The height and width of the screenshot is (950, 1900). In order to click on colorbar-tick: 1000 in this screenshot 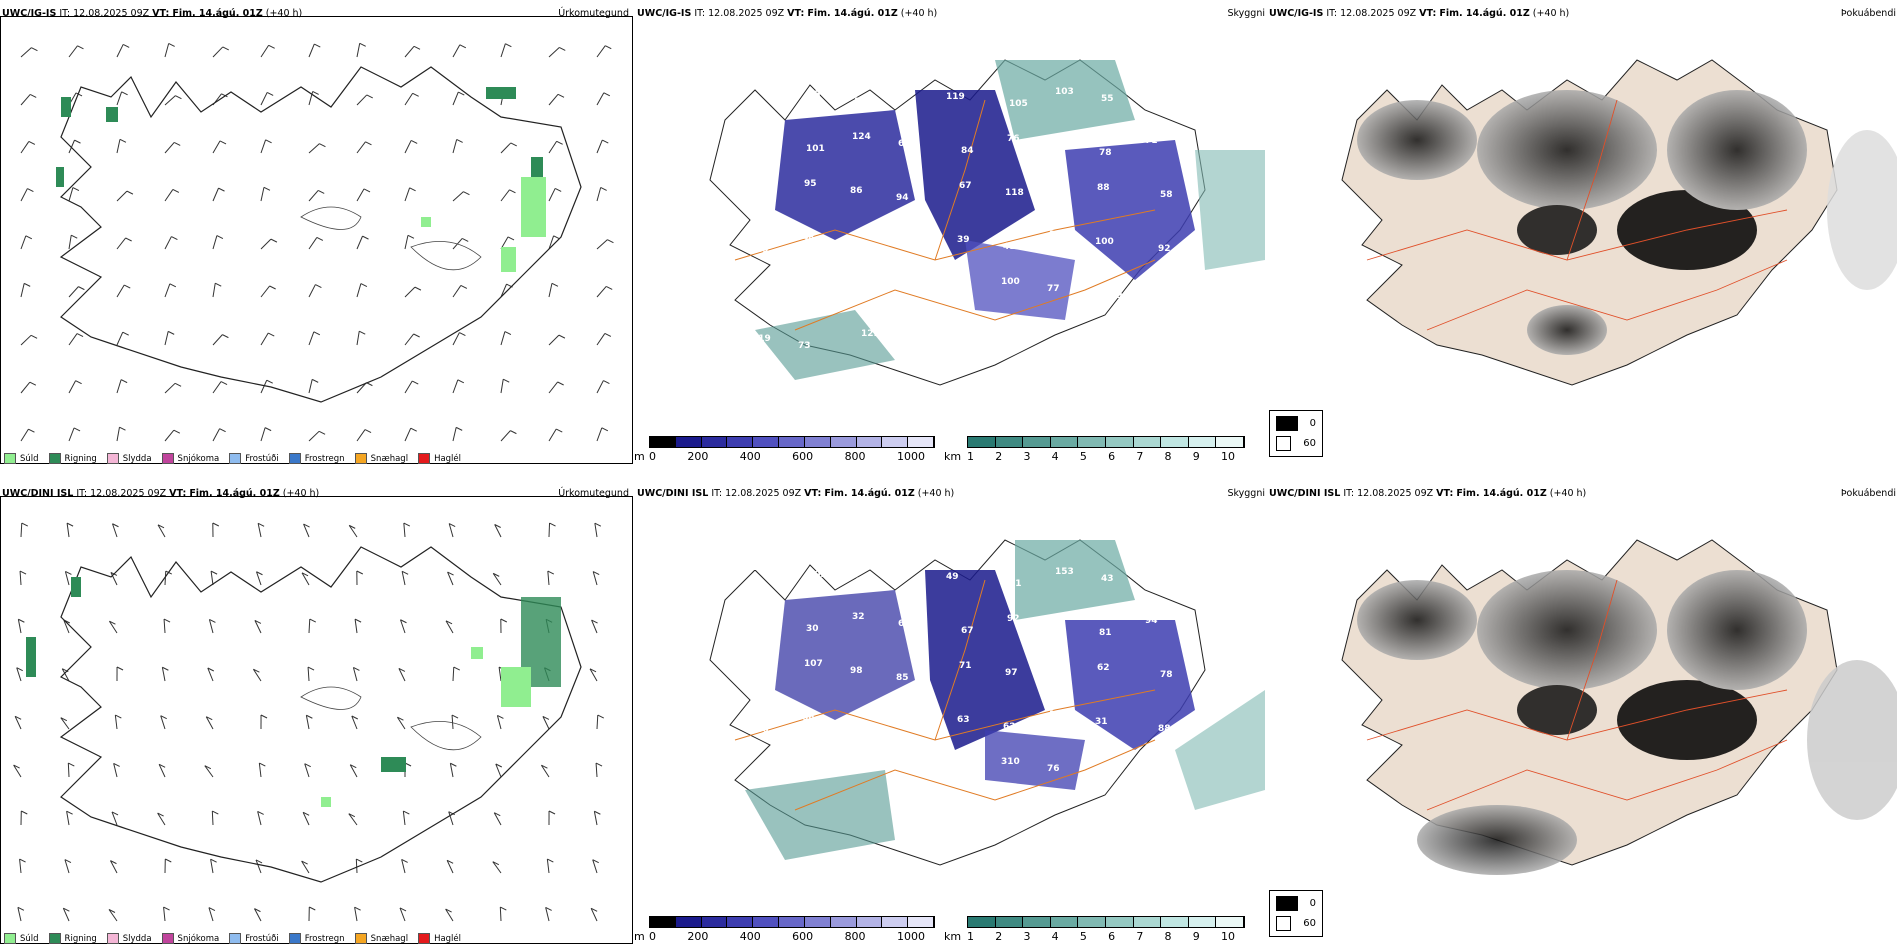, I will do `click(910, 456)`.